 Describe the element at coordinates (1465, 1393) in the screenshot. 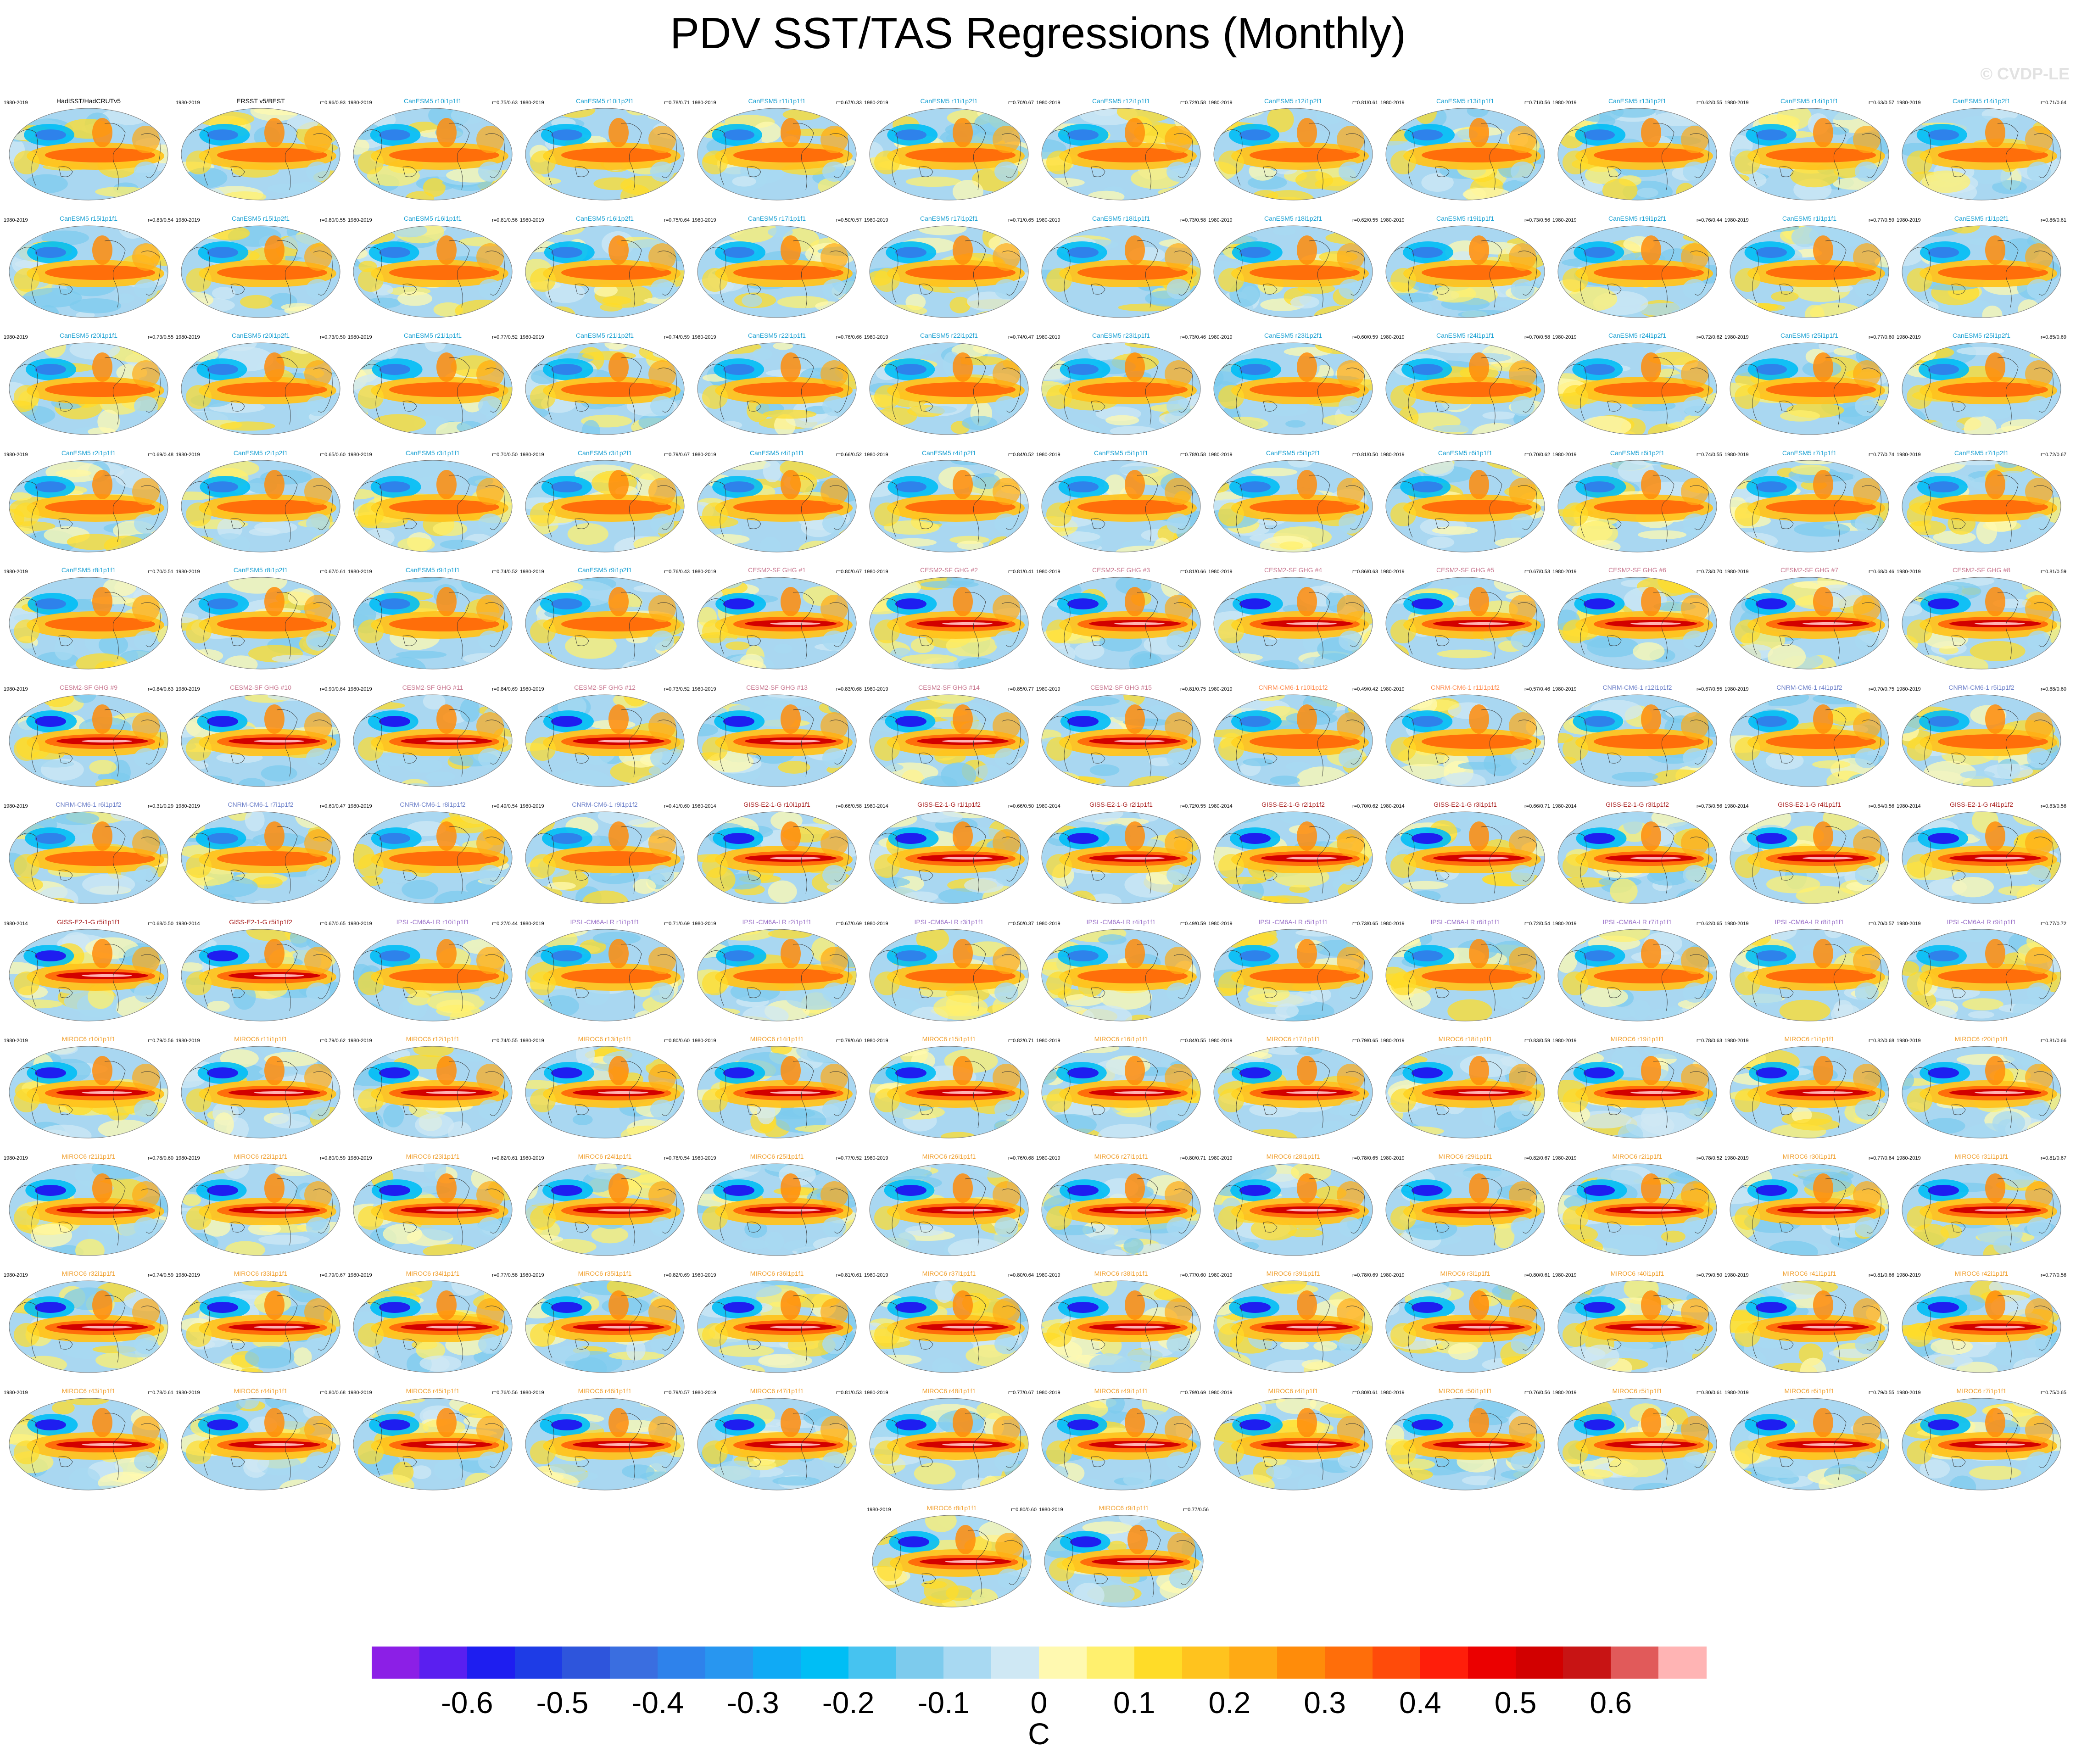

I see `panel-header: 1980-2019 MIROC6 r50i1p1f1 r=0.76/0.56` at that location.